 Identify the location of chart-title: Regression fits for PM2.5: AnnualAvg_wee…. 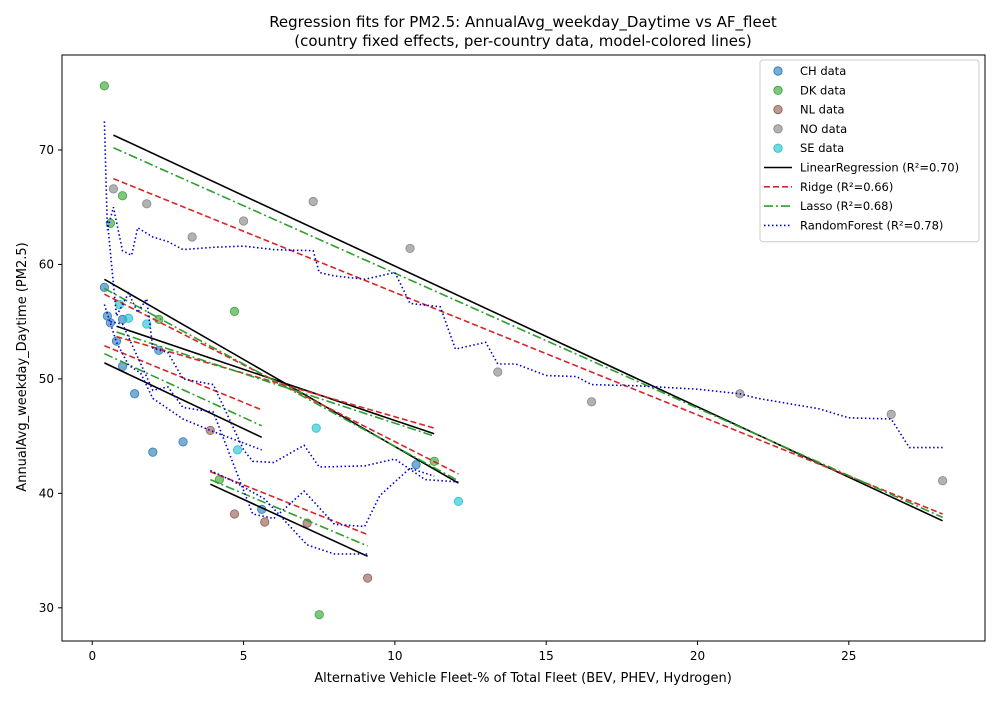
(523, 22).